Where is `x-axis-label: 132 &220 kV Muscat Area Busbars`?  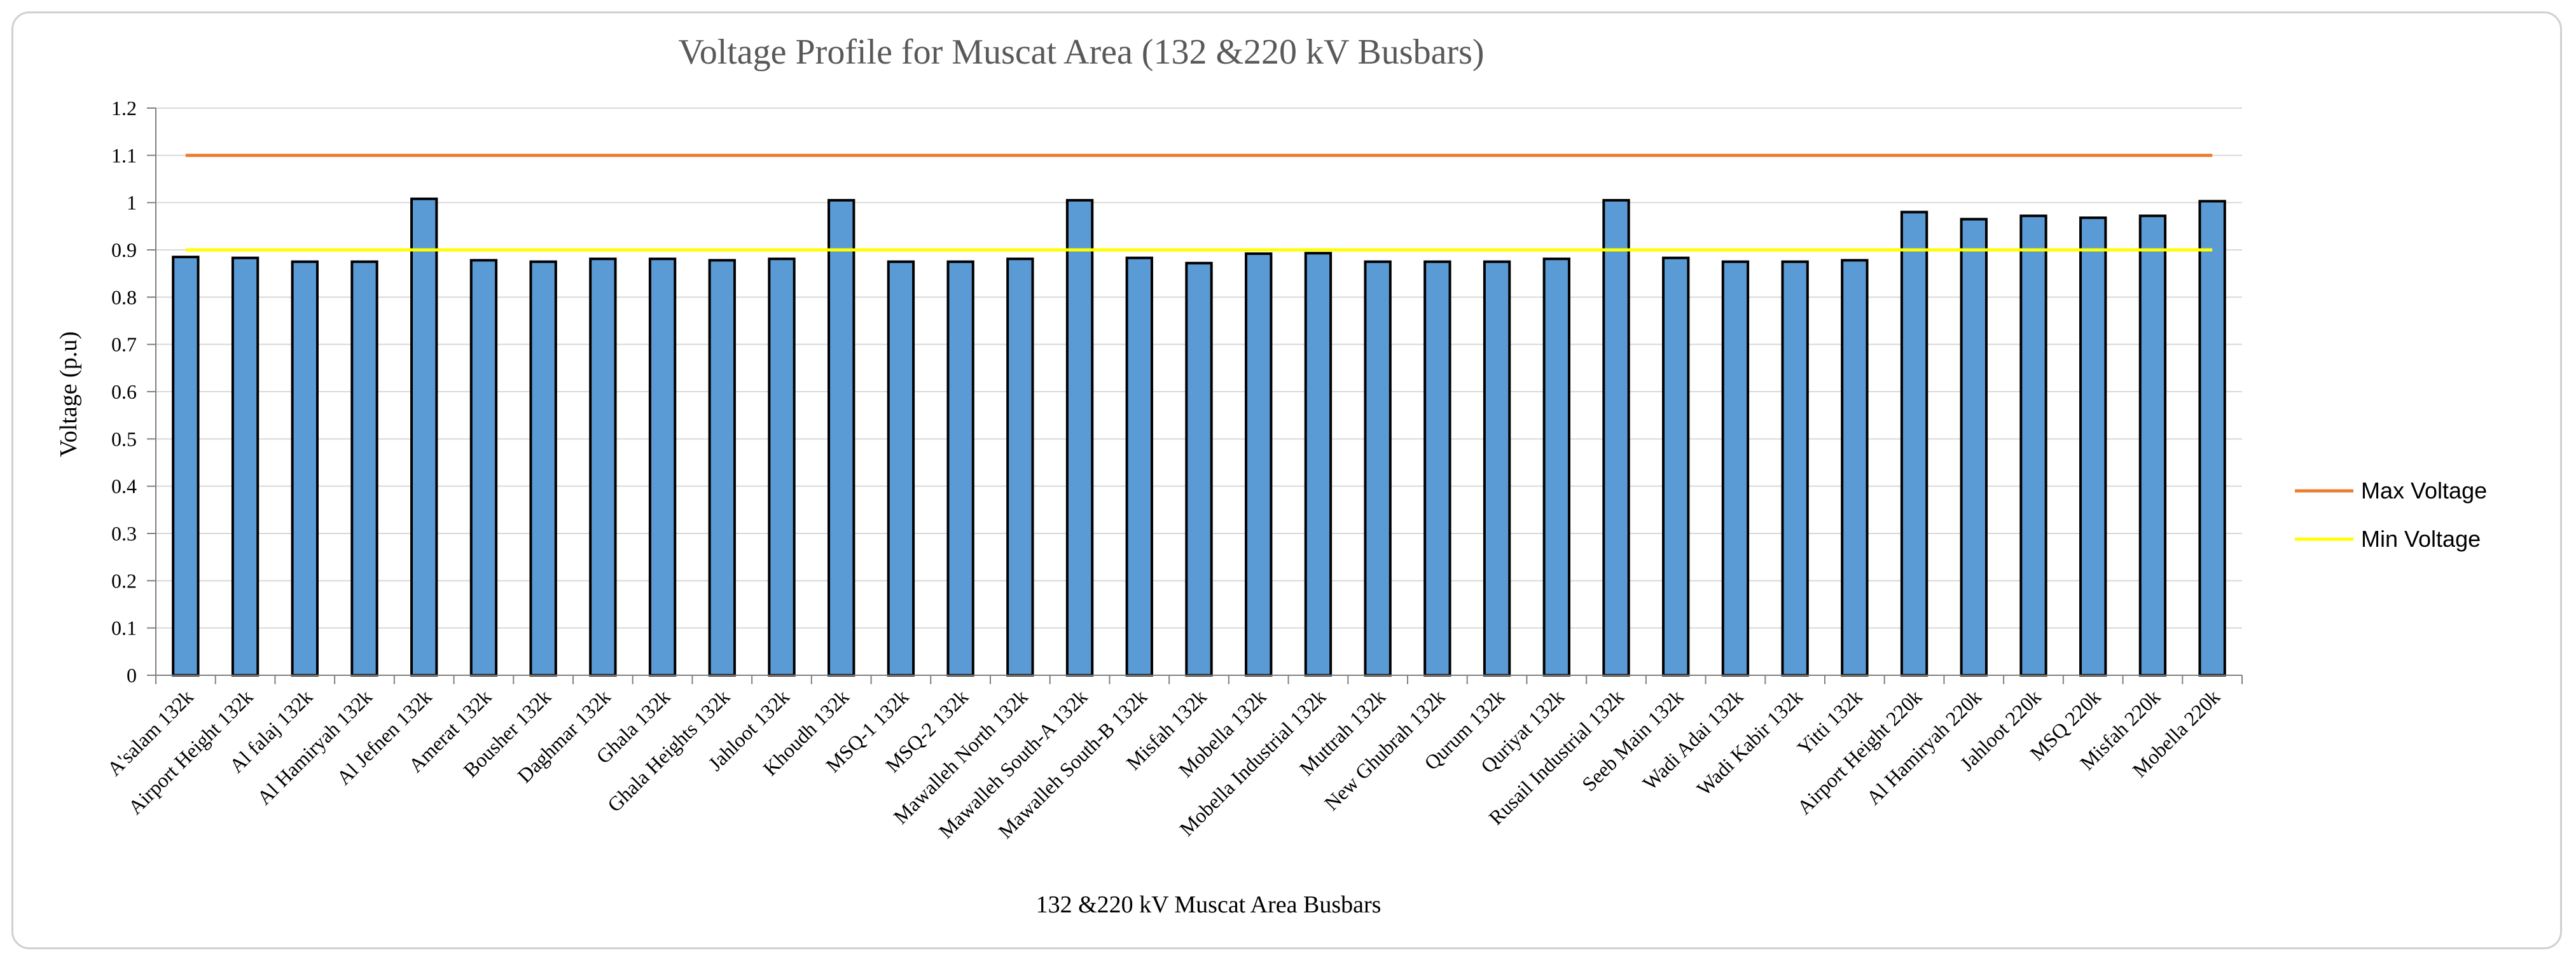 x-axis-label: 132 &220 kV Muscat Area Busbars is located at coordinates (1208, 904).